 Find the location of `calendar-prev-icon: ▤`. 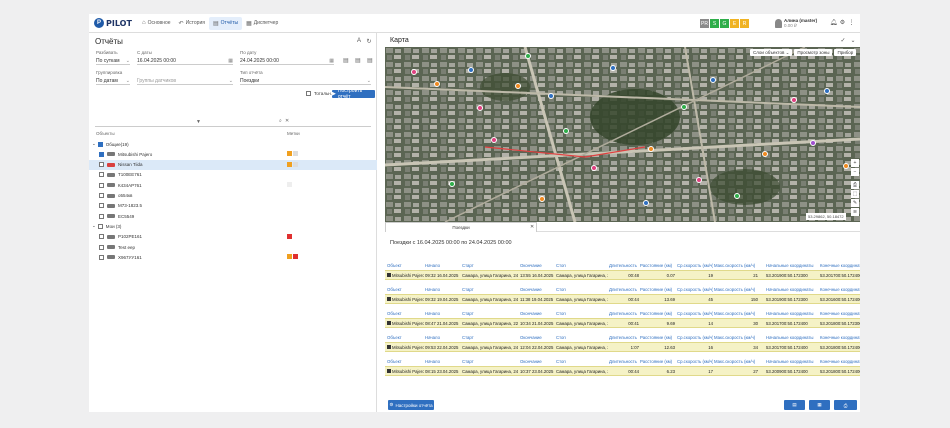

calendar-prev-icon: ▤ is located at coordinates (346, 61).